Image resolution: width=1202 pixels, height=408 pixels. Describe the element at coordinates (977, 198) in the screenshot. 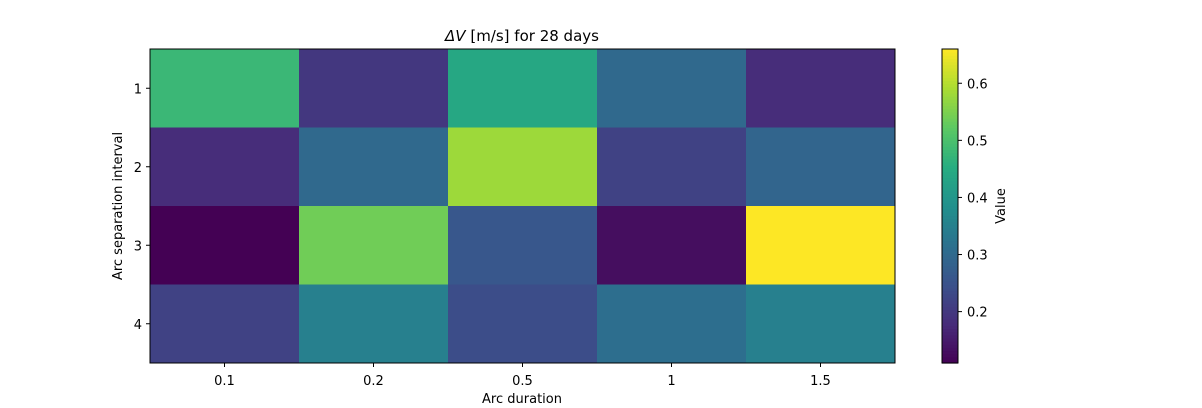

I see `colorbar-tick-label: 0.4` at that location.